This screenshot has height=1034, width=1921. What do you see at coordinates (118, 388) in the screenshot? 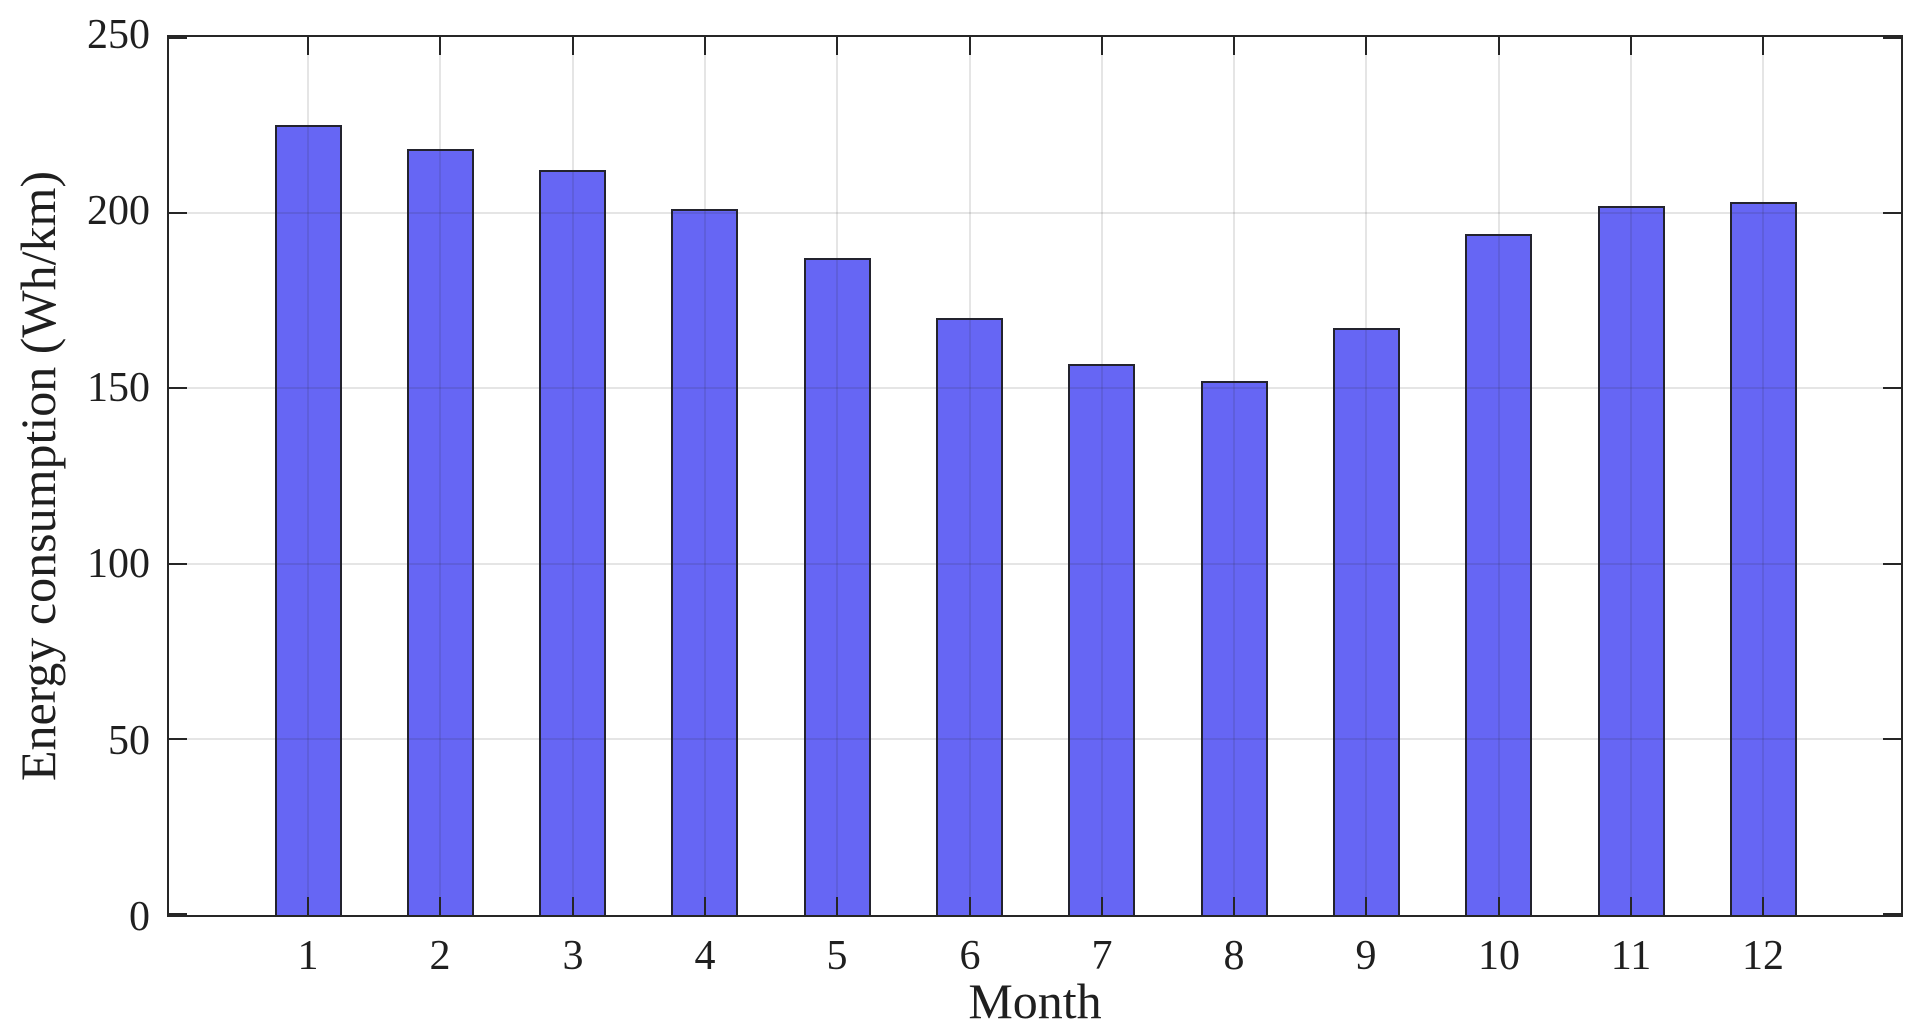
I see `y-tick-label-150: 150` at bounding box center [118, 388].